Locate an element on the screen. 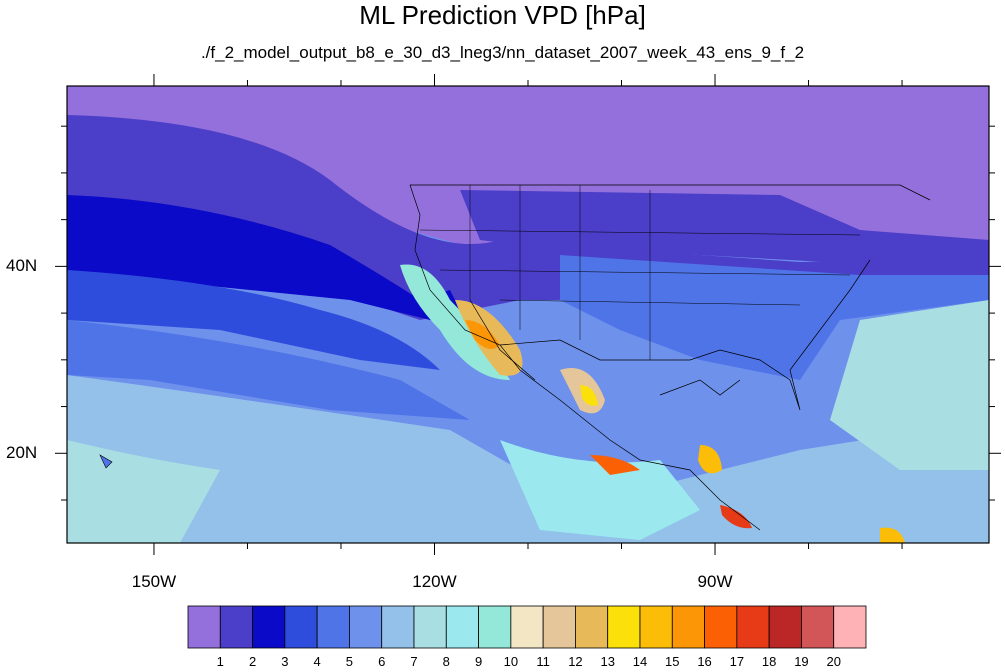  colorbar-label: 7 is located at coordinates (414, 661).